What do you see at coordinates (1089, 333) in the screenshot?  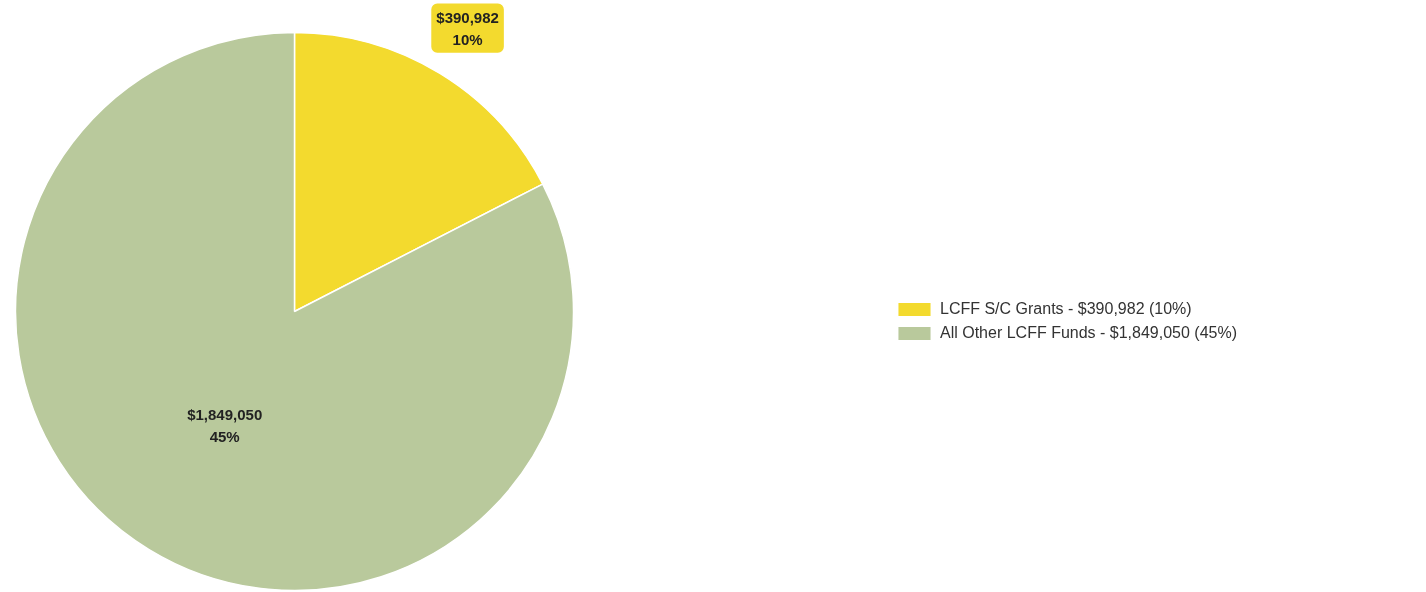 I see `legend-label: All Other LCFF Funds - $1,849,050 (45%)` at bounding box center [1089, 333].